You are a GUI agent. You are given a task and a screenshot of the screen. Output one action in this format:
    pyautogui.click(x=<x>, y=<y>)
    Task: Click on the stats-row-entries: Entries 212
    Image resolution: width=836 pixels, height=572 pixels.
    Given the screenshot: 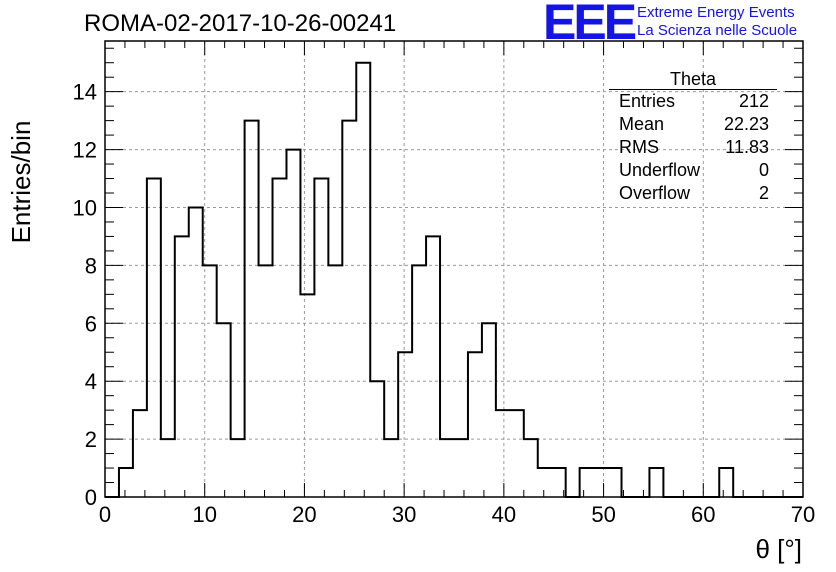 What is the action you would take?
    pyautogui.click(x=693, y=101)
    